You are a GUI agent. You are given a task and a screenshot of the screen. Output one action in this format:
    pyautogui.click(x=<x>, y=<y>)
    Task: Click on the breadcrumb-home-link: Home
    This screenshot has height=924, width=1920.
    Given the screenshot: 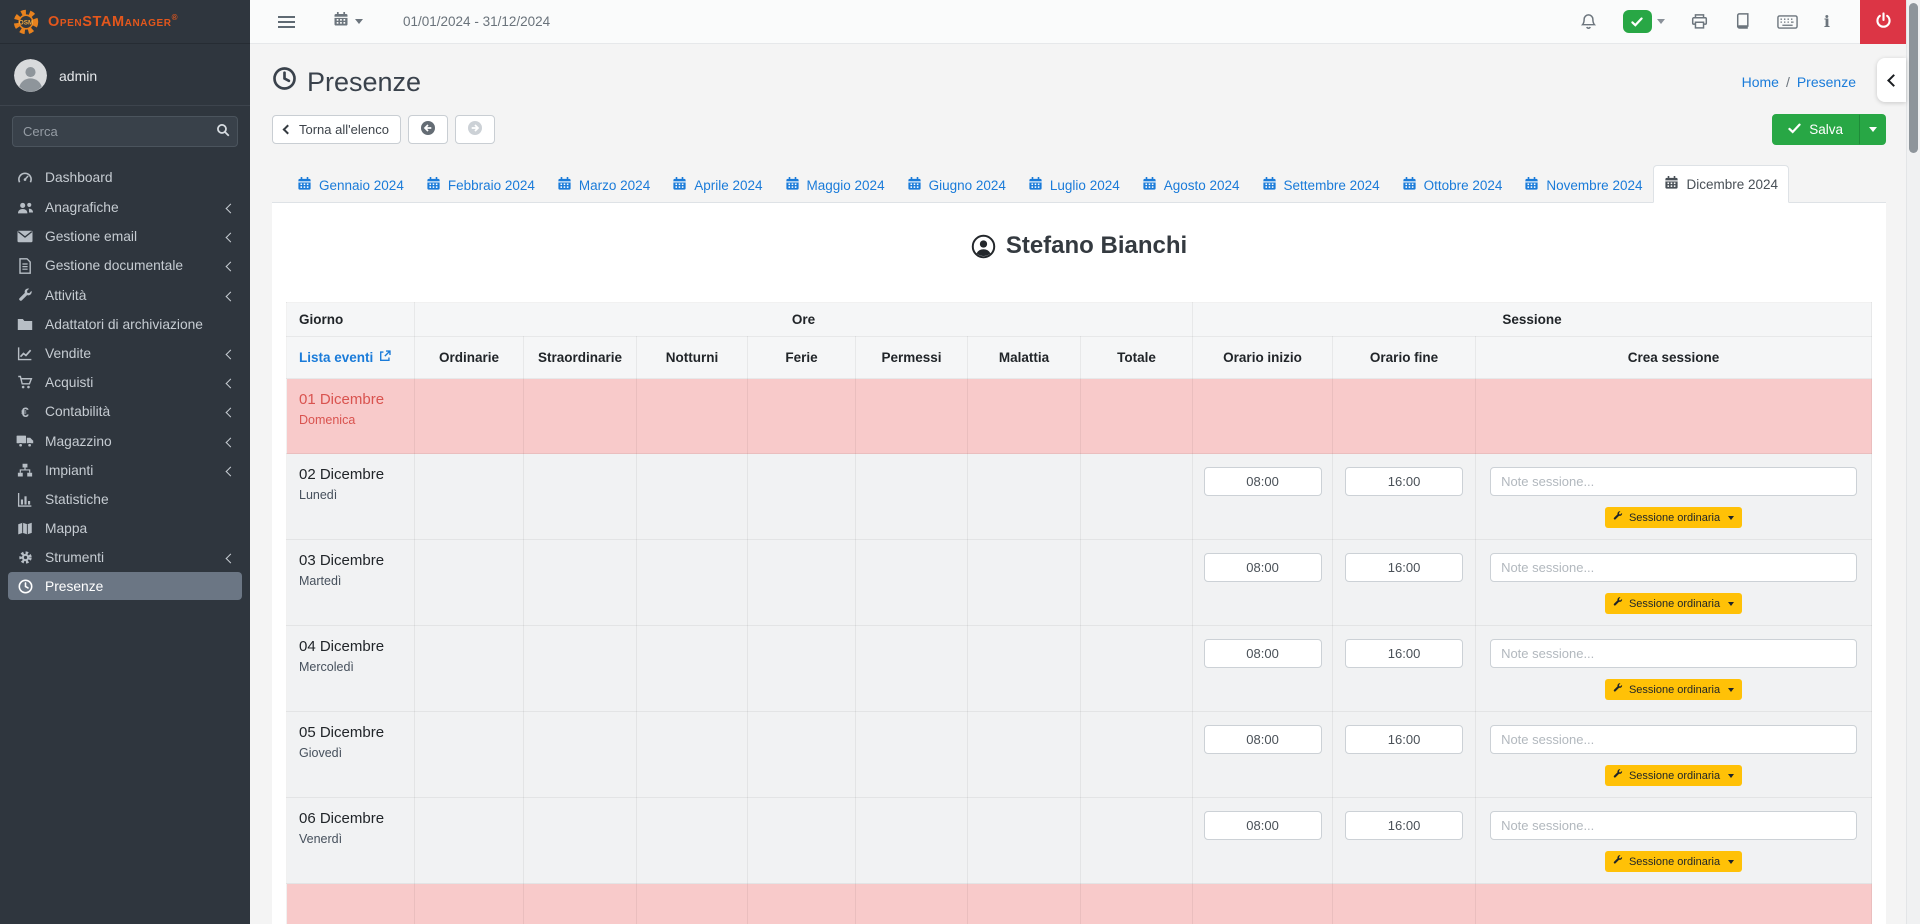 What is the action you would take?
    pyautogui.click(x=1760, y=82)
    